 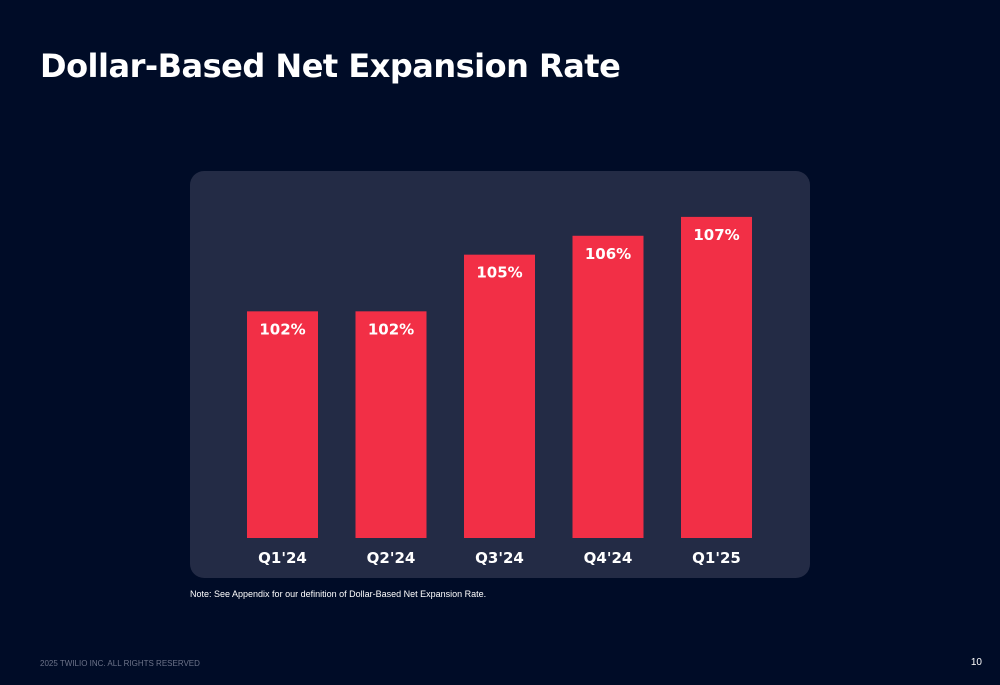 What do you see at coordinates (716, 558) in the screenshot?
I see `category-label-4: Q1'25` at bounding box center [716, 558].